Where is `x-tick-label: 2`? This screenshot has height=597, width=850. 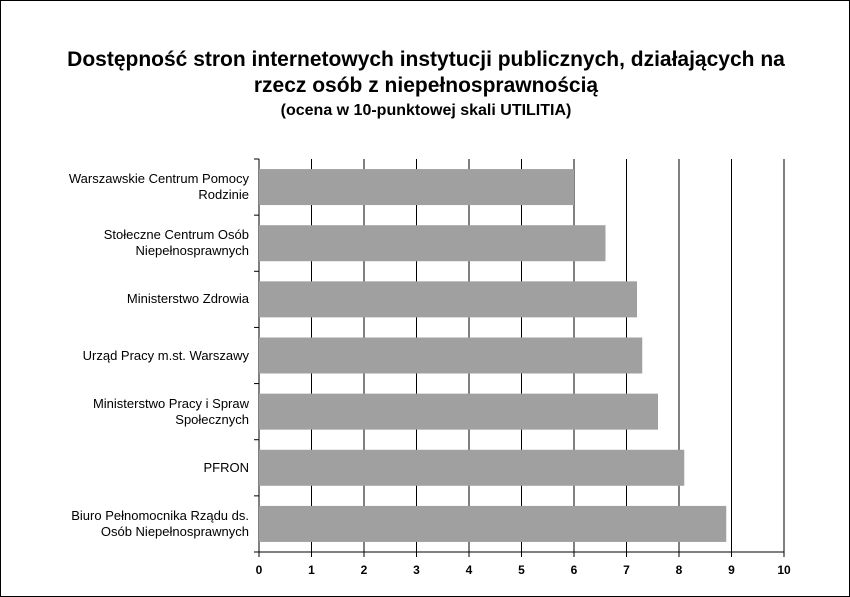 x-tick-label: 2 is located at coordinates (364, 570).